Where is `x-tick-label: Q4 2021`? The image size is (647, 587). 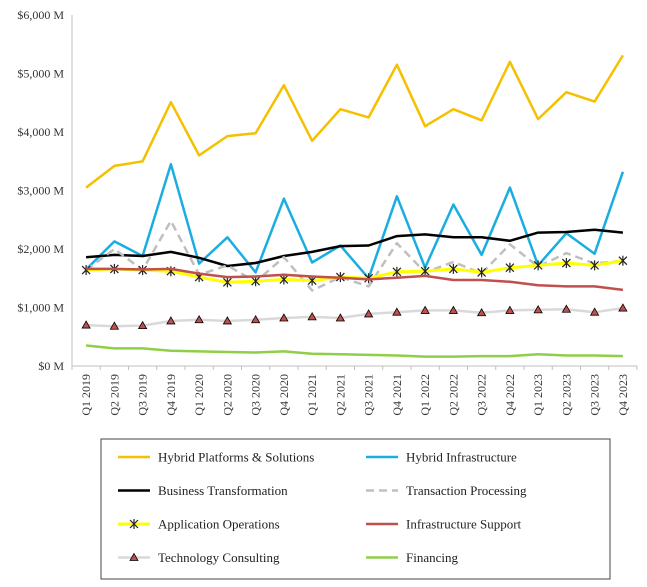
x-tick-label: Q4 2021 is located at coordinates (397, 395).